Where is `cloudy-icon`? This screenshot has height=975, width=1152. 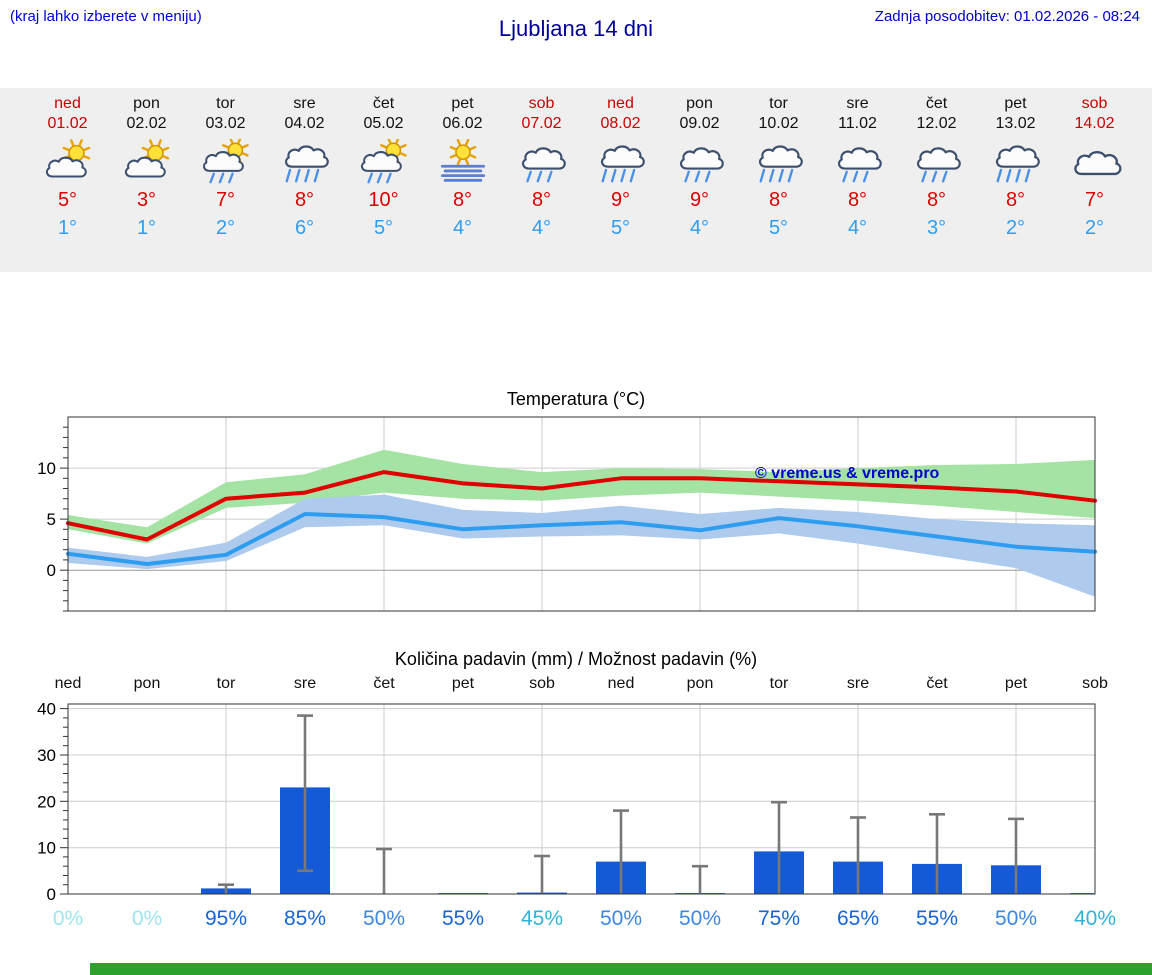 cloudy-icon is located at coordinates (1095, 162).